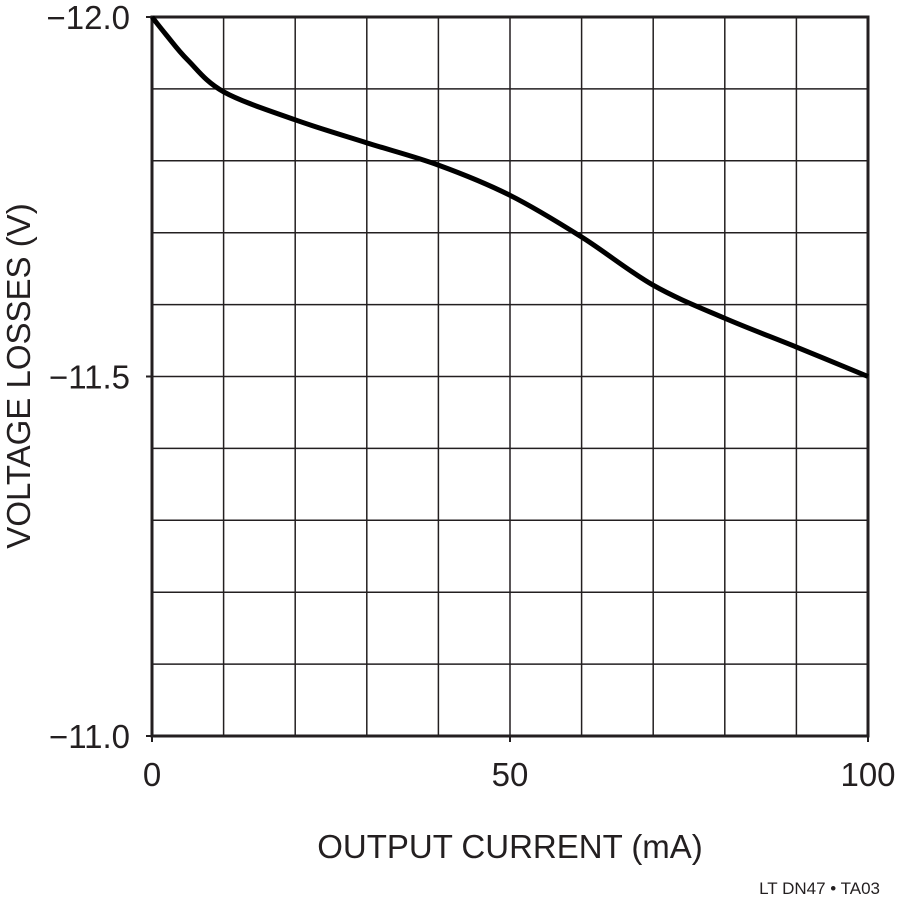 This screenshot has height=902, width=900. I want to click on footnote: LT DN47 • TA03, so click(819, 888).